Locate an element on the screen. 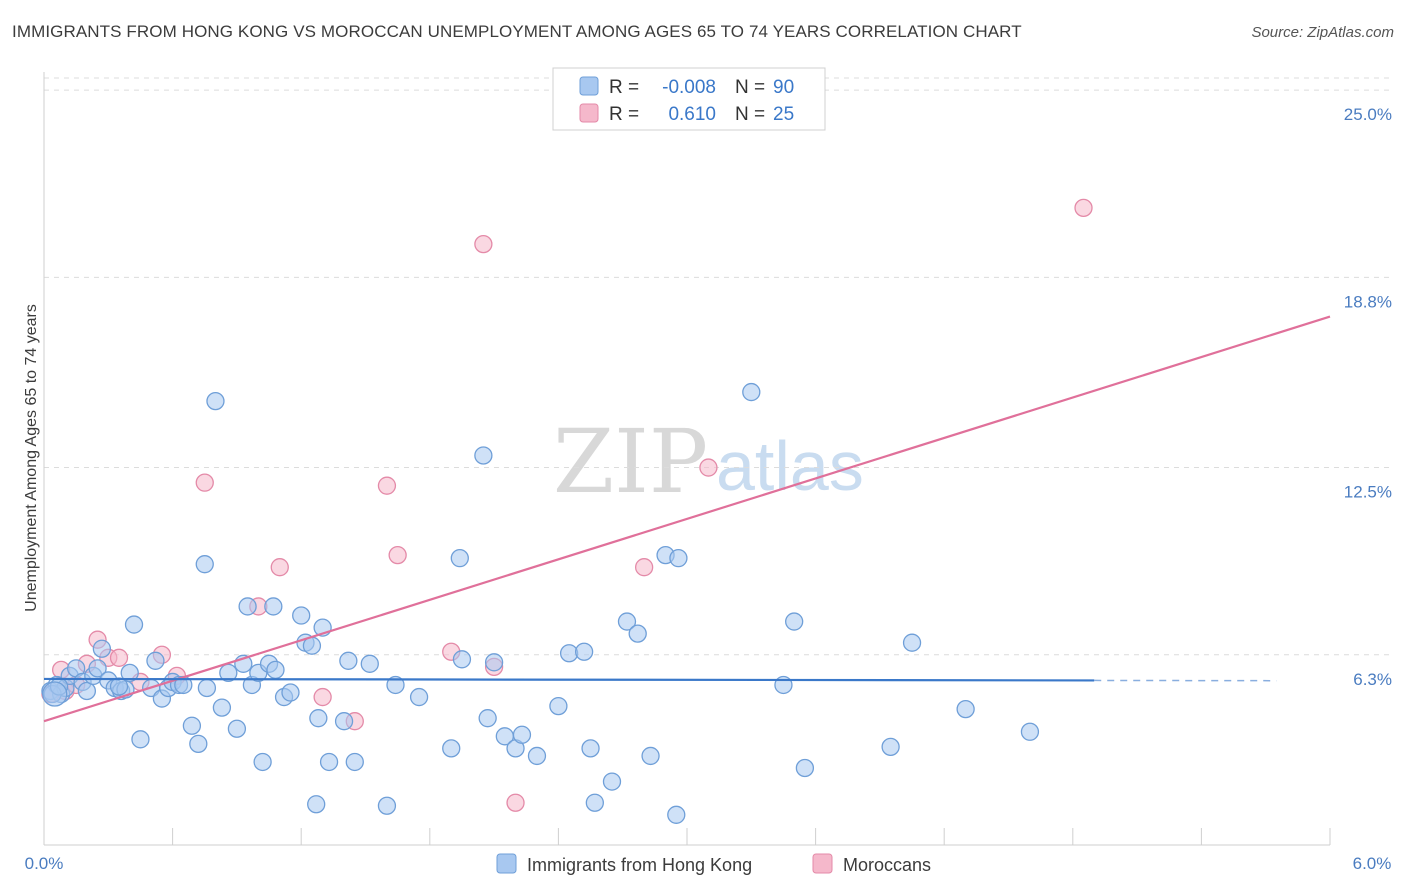 The height and width of the screenshot is (892, 1406). legend-r-value-blue: -0.008 is located at coordinates (689, 87).